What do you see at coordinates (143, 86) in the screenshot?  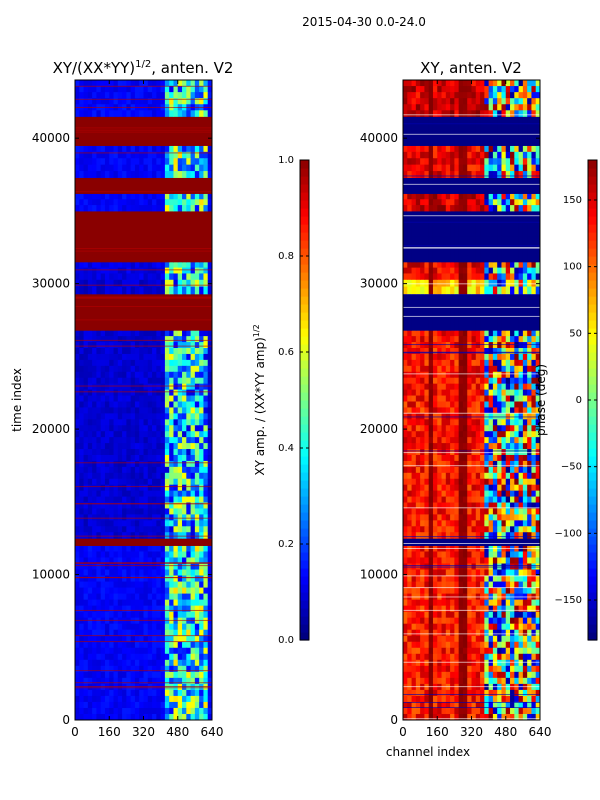 I see `heatmap-streak` at bounding box center [143, 86].